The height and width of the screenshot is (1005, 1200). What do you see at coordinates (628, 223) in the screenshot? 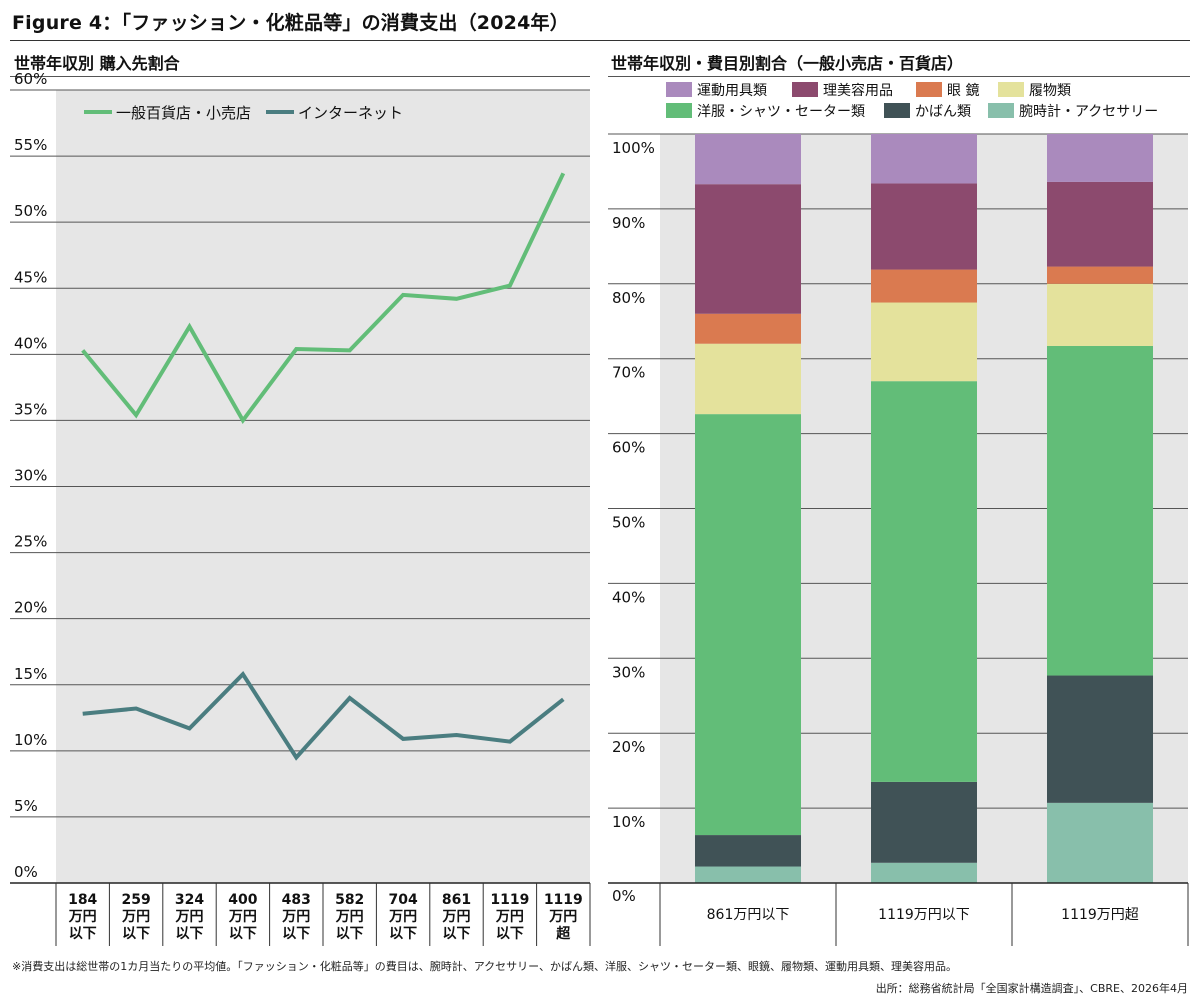
I see `right-y-tick-label: 90%` at bounding box center [628, 223].